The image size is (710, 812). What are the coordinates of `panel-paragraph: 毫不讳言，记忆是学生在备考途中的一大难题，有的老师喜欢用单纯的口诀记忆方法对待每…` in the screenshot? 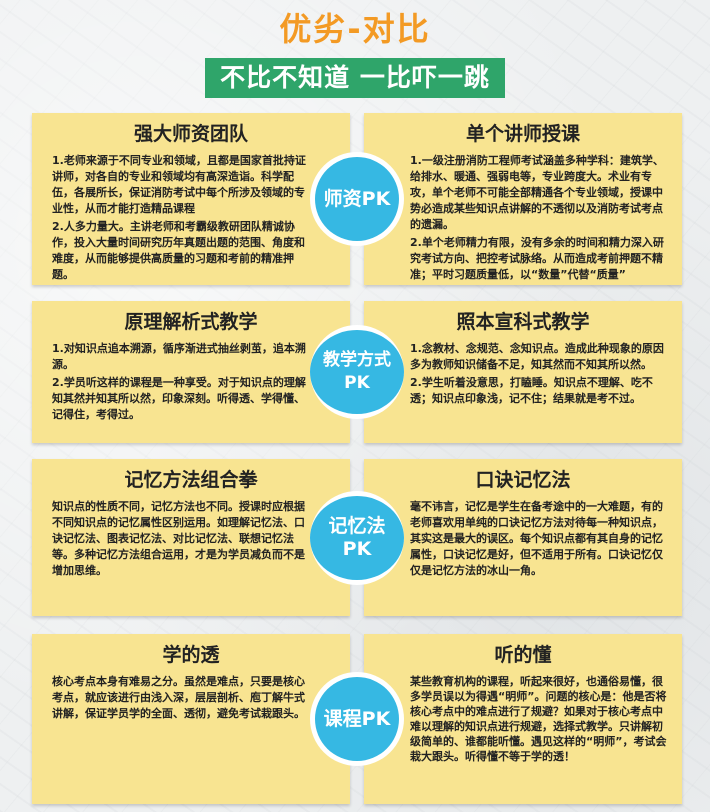 It's located at (536, 538).